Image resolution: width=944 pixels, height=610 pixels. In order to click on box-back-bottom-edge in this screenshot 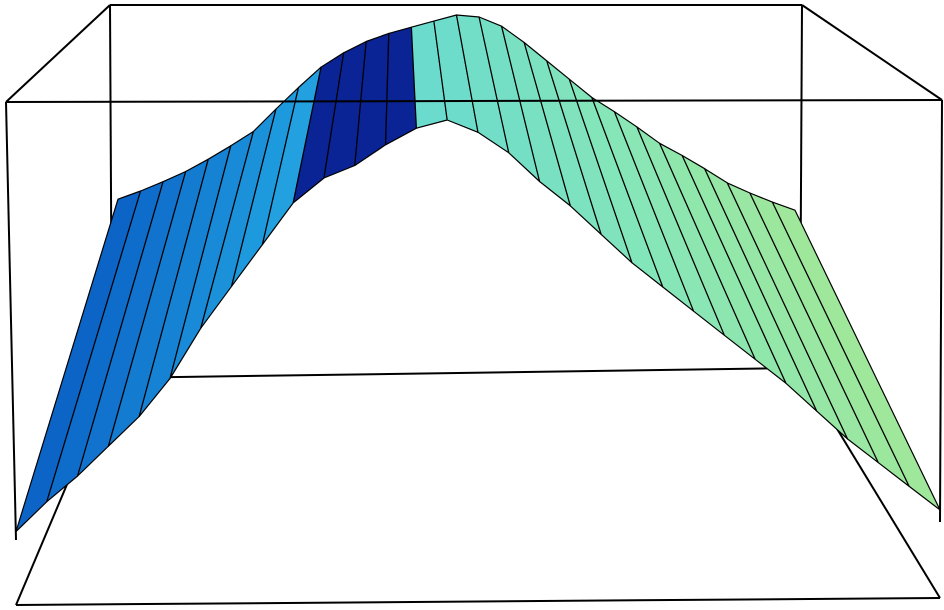, I will do `click(456, 373)`.